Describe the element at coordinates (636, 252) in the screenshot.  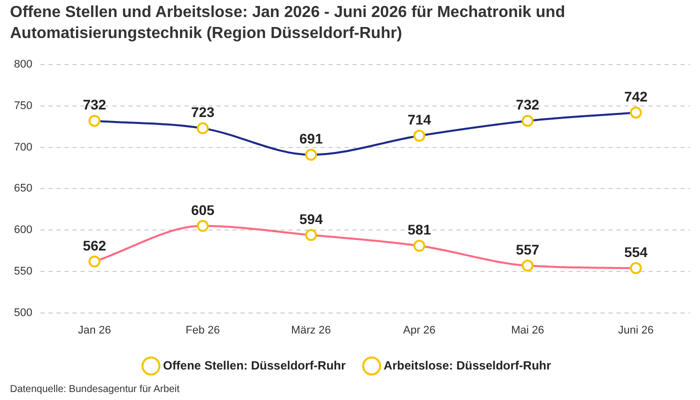
I see `data-label: 554` at that location.